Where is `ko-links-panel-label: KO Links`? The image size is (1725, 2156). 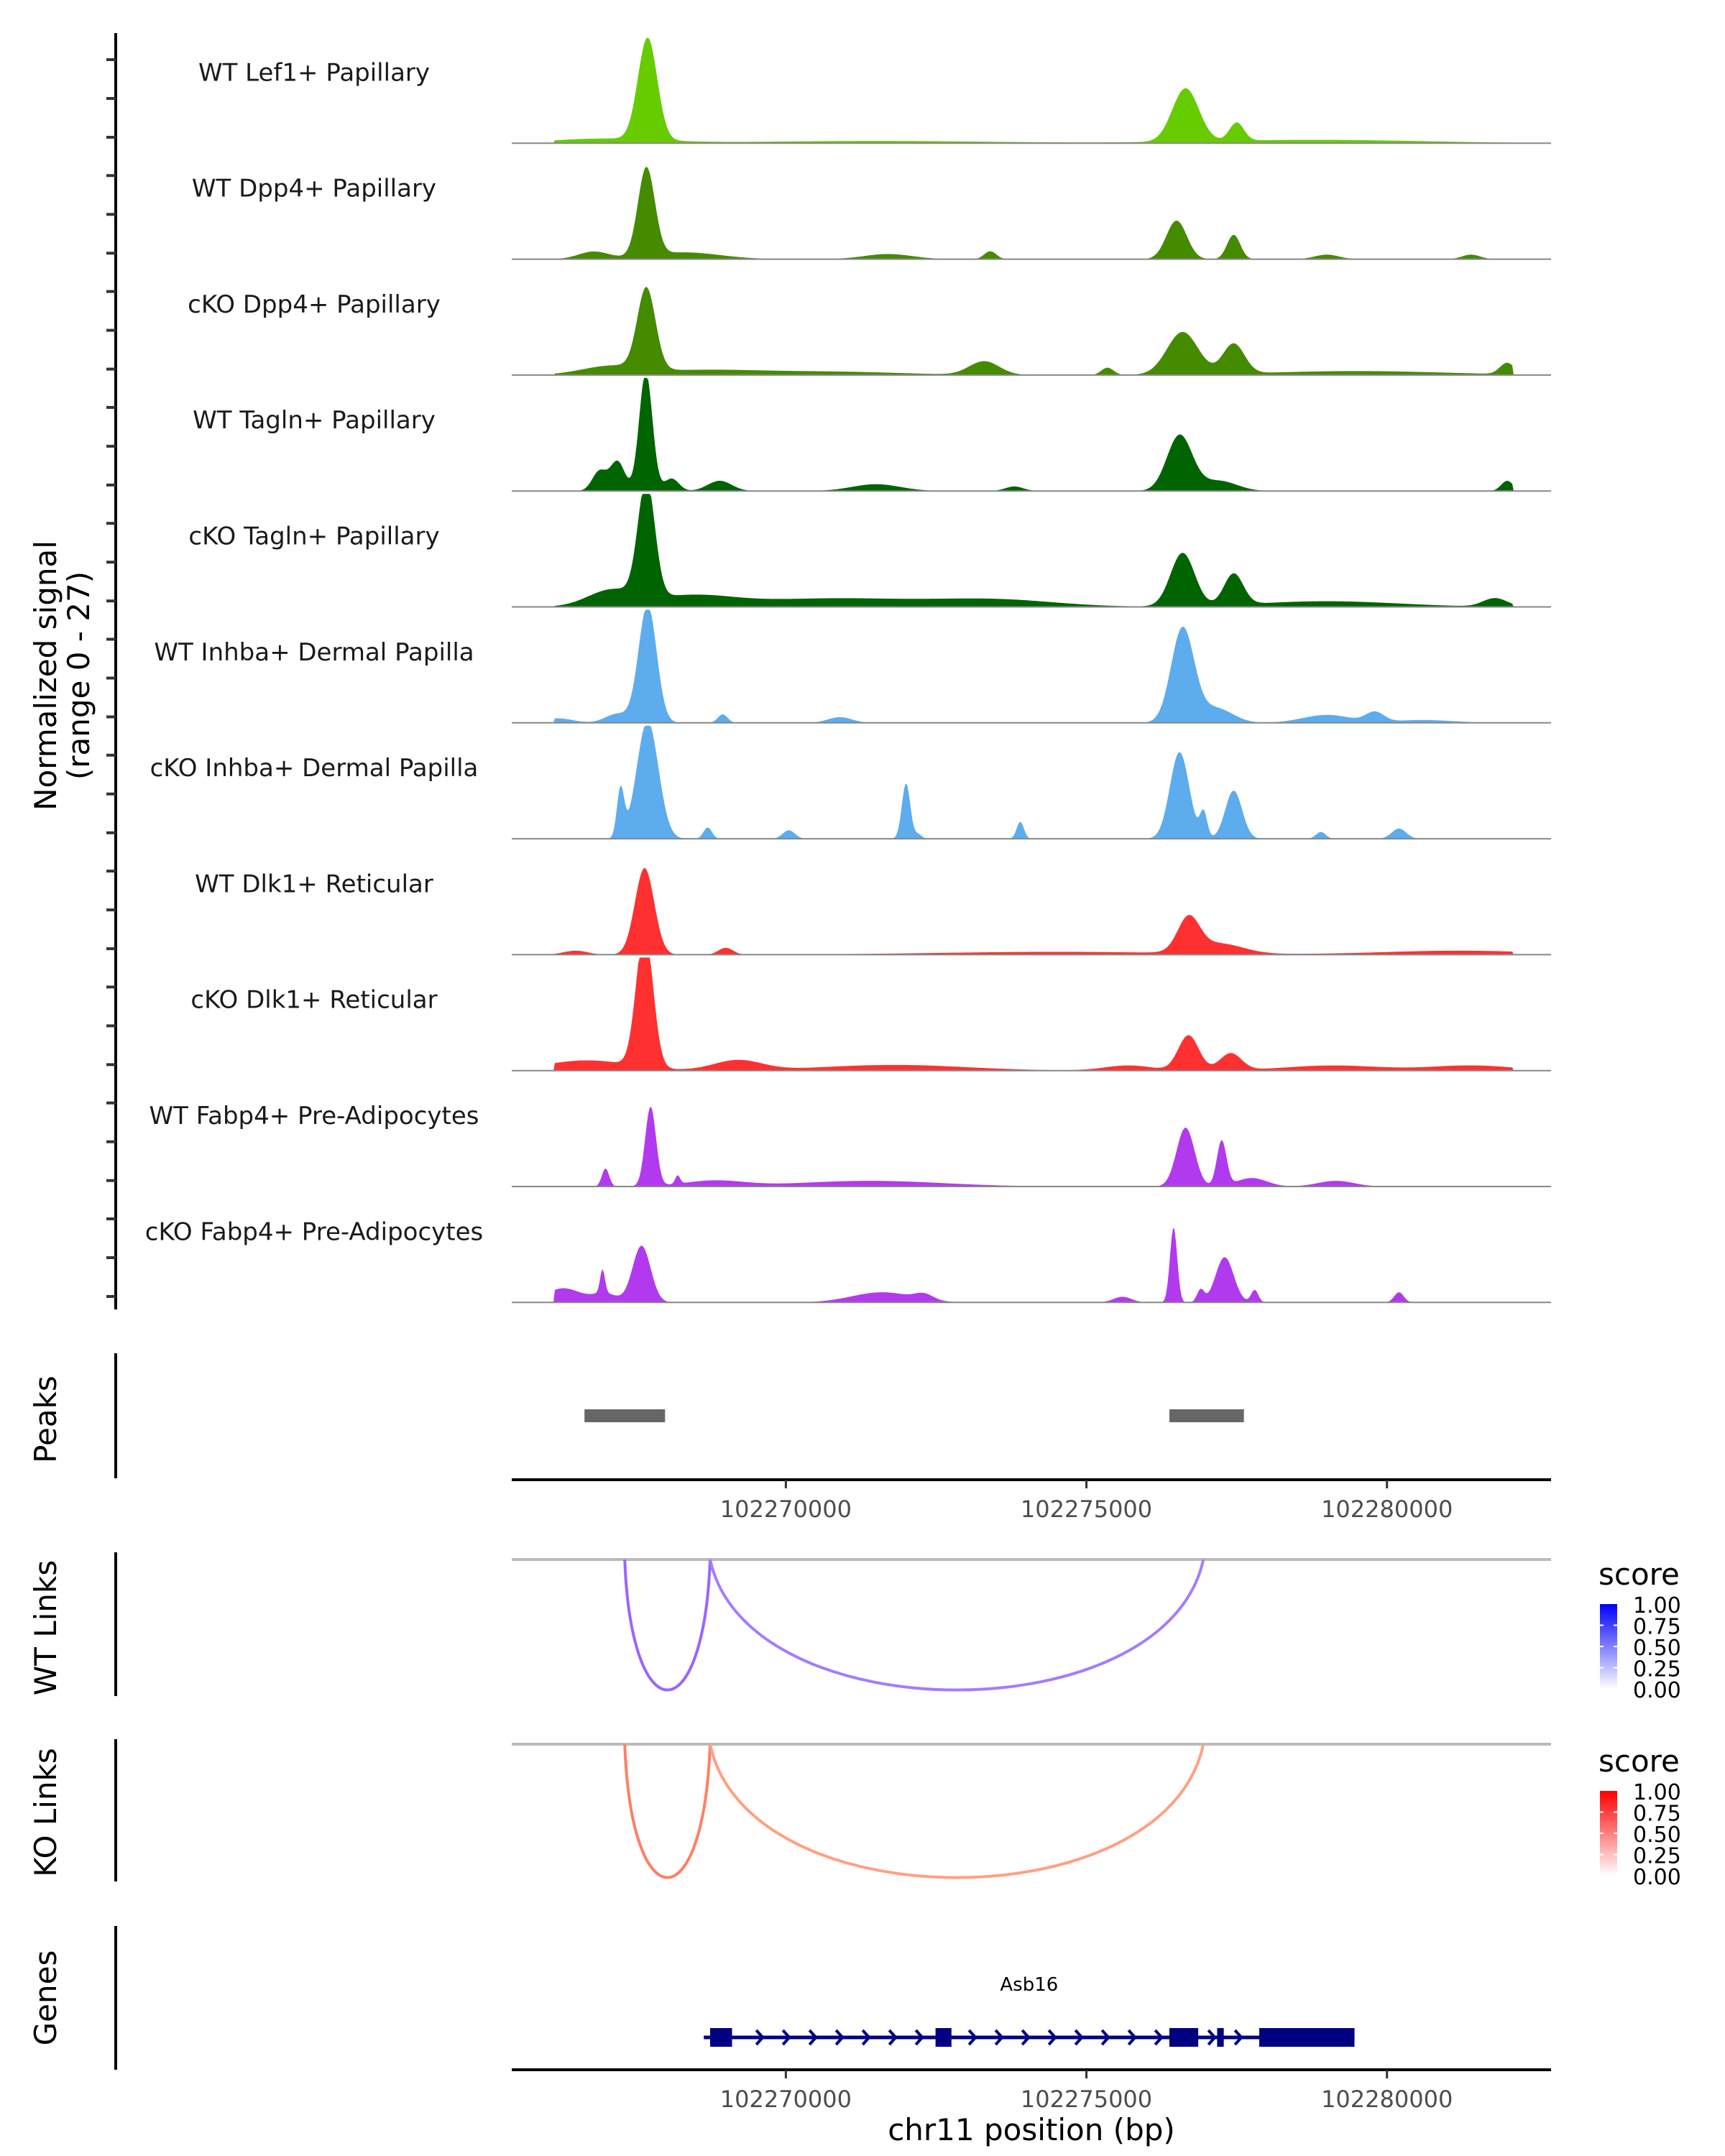
ko-links-panel-label: KO Links is located at coordinates (45, 1812).